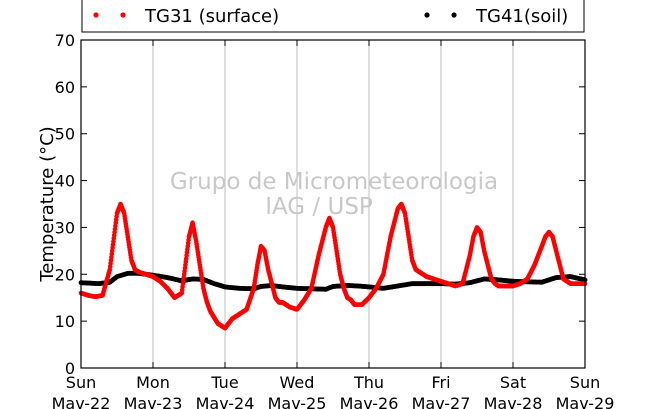 The height and width of the screenshot is (409, 650). Describe the element at coordinates (225, 401) in the screenshot. I see `x-tick-label-date: Mav-24` at that location.